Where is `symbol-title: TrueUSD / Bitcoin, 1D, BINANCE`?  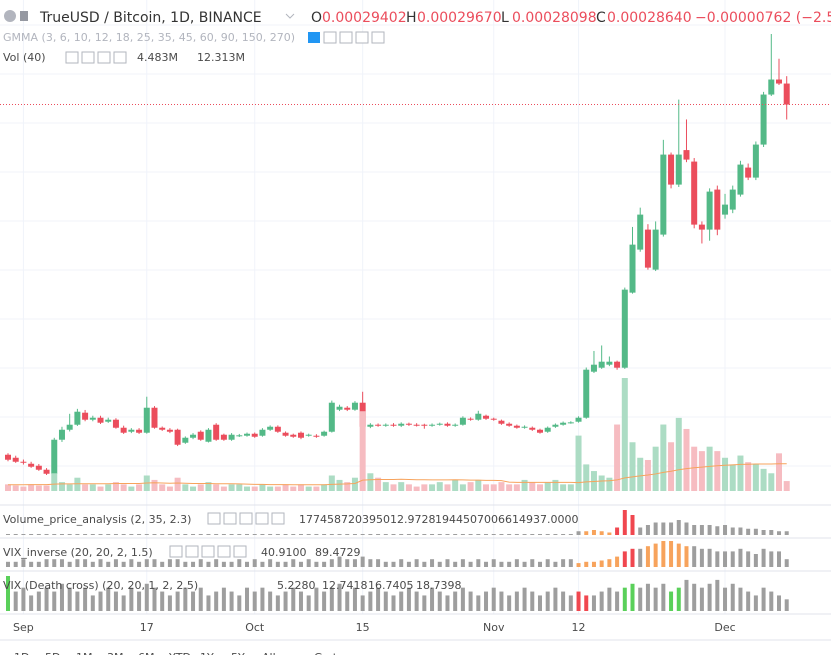 symbol-title: TrueUSD / Bitcoin, 1D, BINANCE is located at coordinates (150, 18).